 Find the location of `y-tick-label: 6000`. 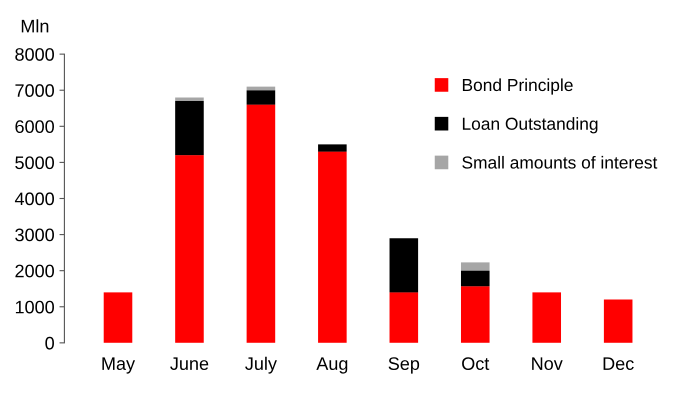

y-tick-label: 6000 is located at coordinates (34, 127).